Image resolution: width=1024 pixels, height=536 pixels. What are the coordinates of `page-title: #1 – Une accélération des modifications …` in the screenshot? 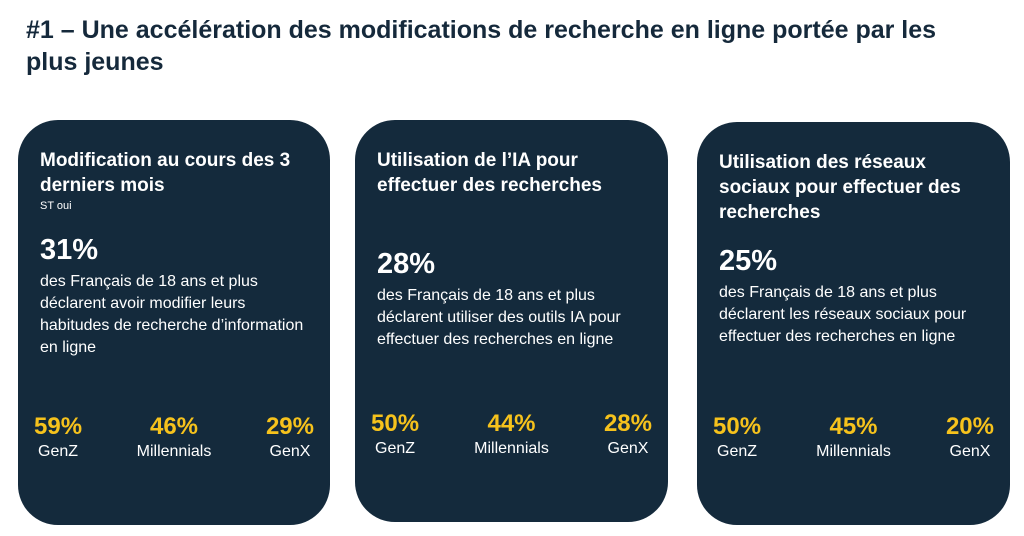 It's located at (481, 46).